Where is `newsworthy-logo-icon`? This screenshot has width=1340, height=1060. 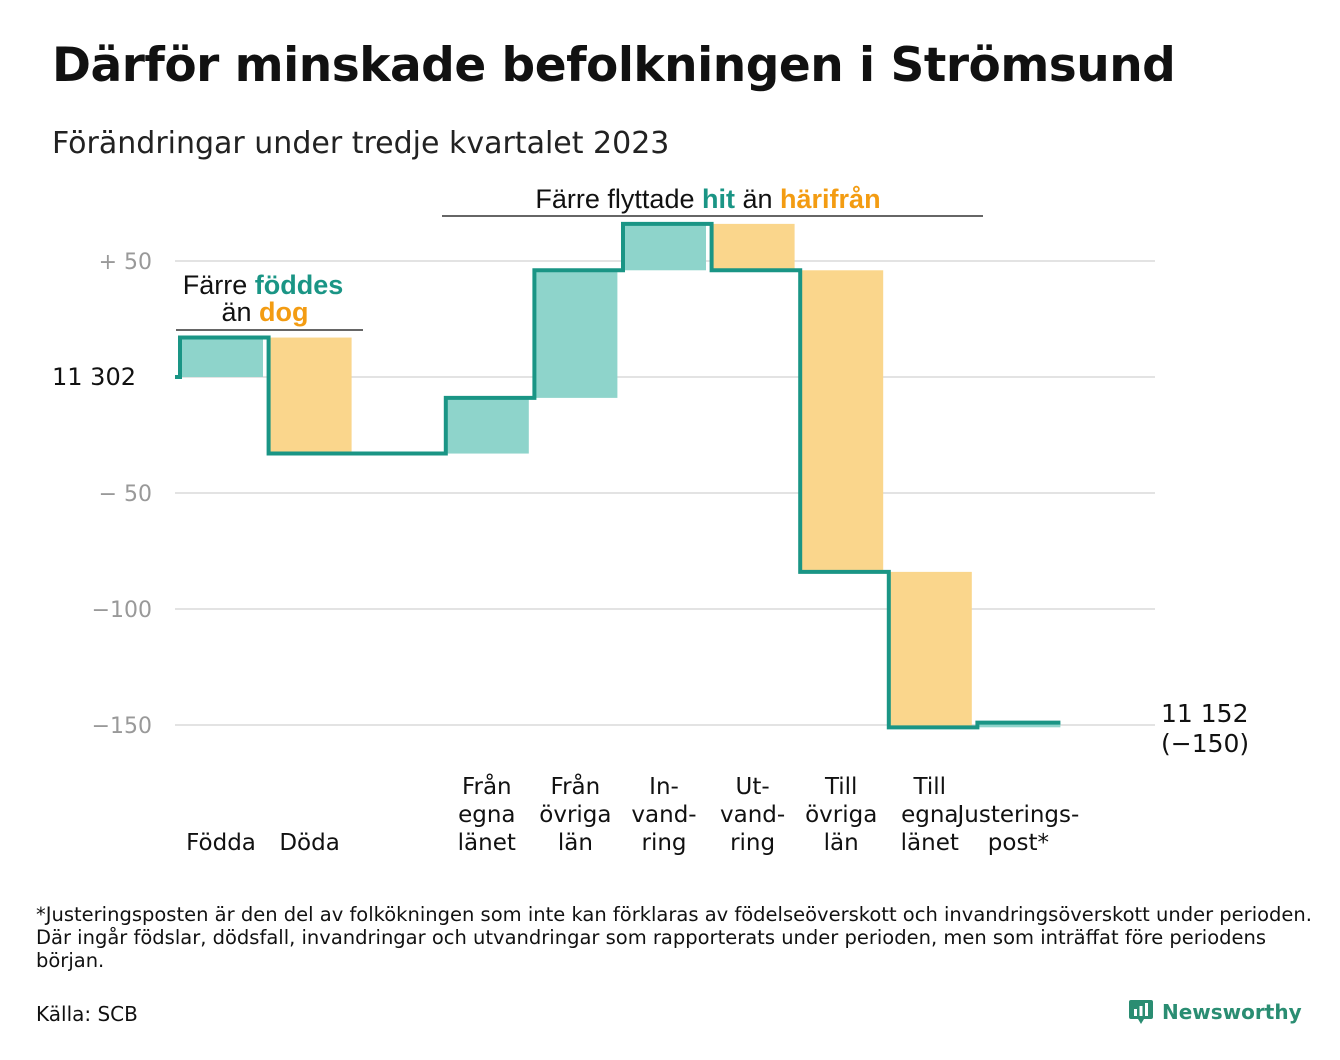
newsworthy-logo-icon is located at coordinates (1141, 1012).